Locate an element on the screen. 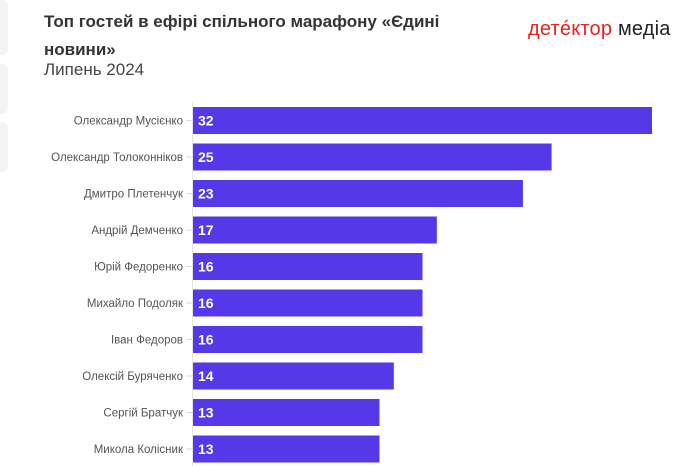 This screenshot has width=700, height=466. data-label: 17 is located at coordinates (206, 230).